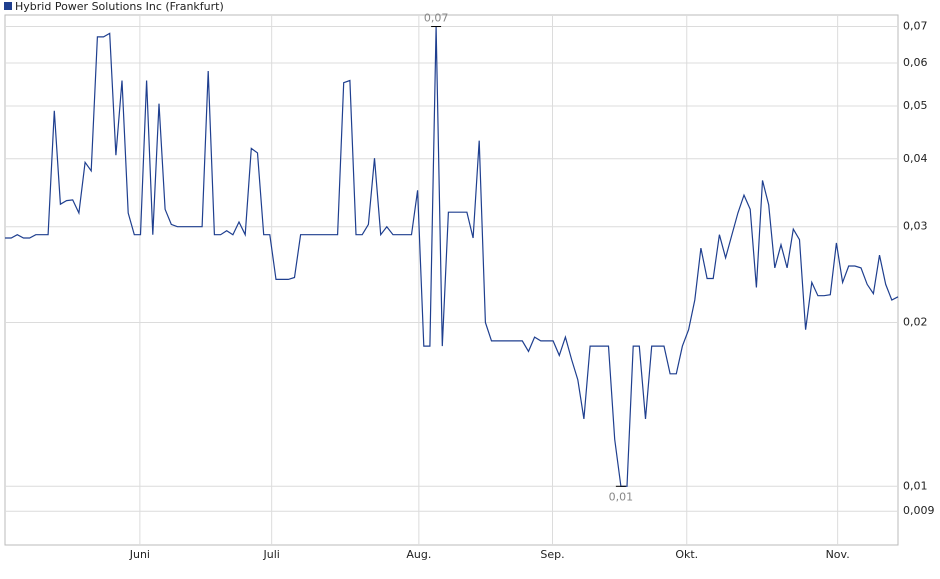 Image resolution: width=940 pixels, height=579 pixels. Describe the element at coordinates (139, 554) in the screenshot. I see `x-tick-label: Juni` at that location.